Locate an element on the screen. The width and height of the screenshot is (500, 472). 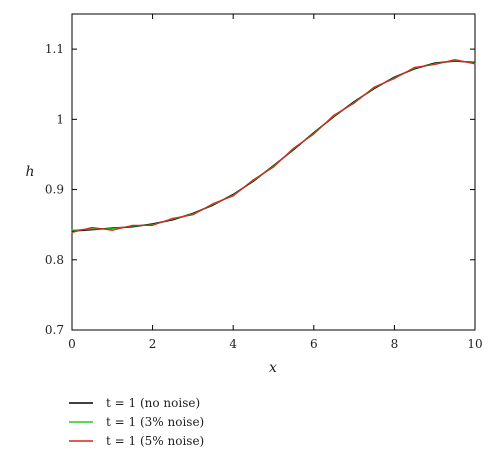
y-tick-label: 1.1 is located at coordinates (54, 49).